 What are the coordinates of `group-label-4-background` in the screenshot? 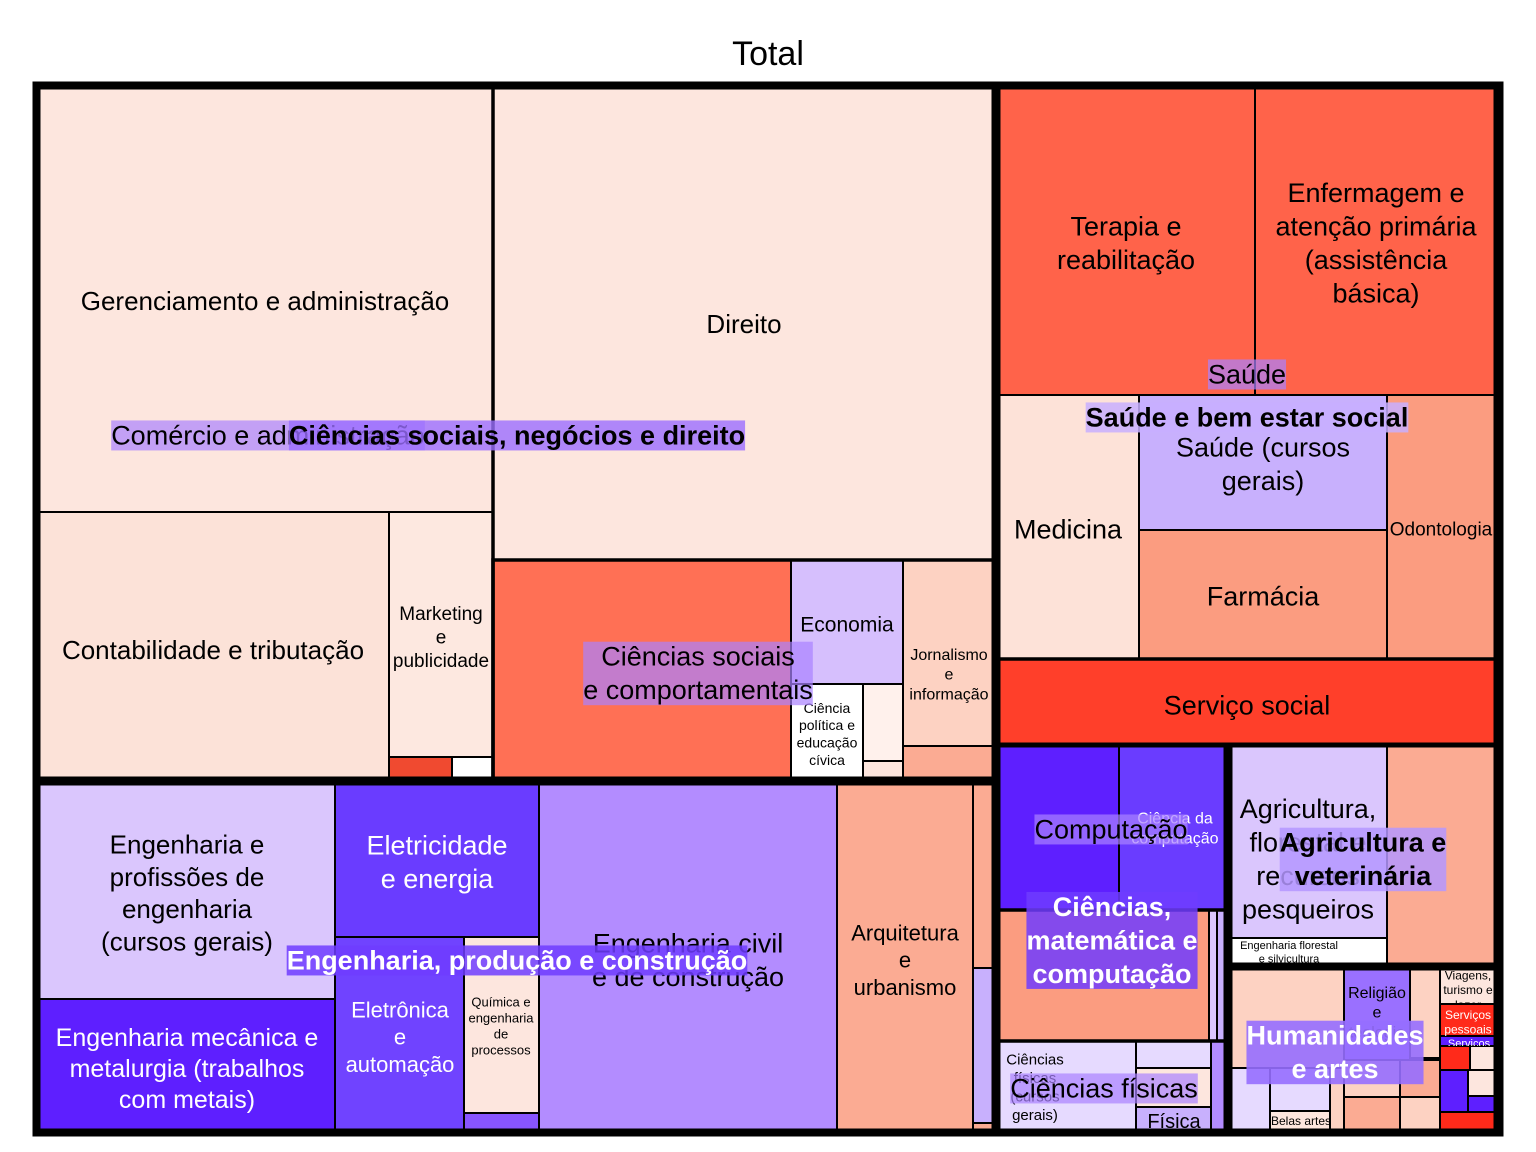 It's located at (1363, 859).